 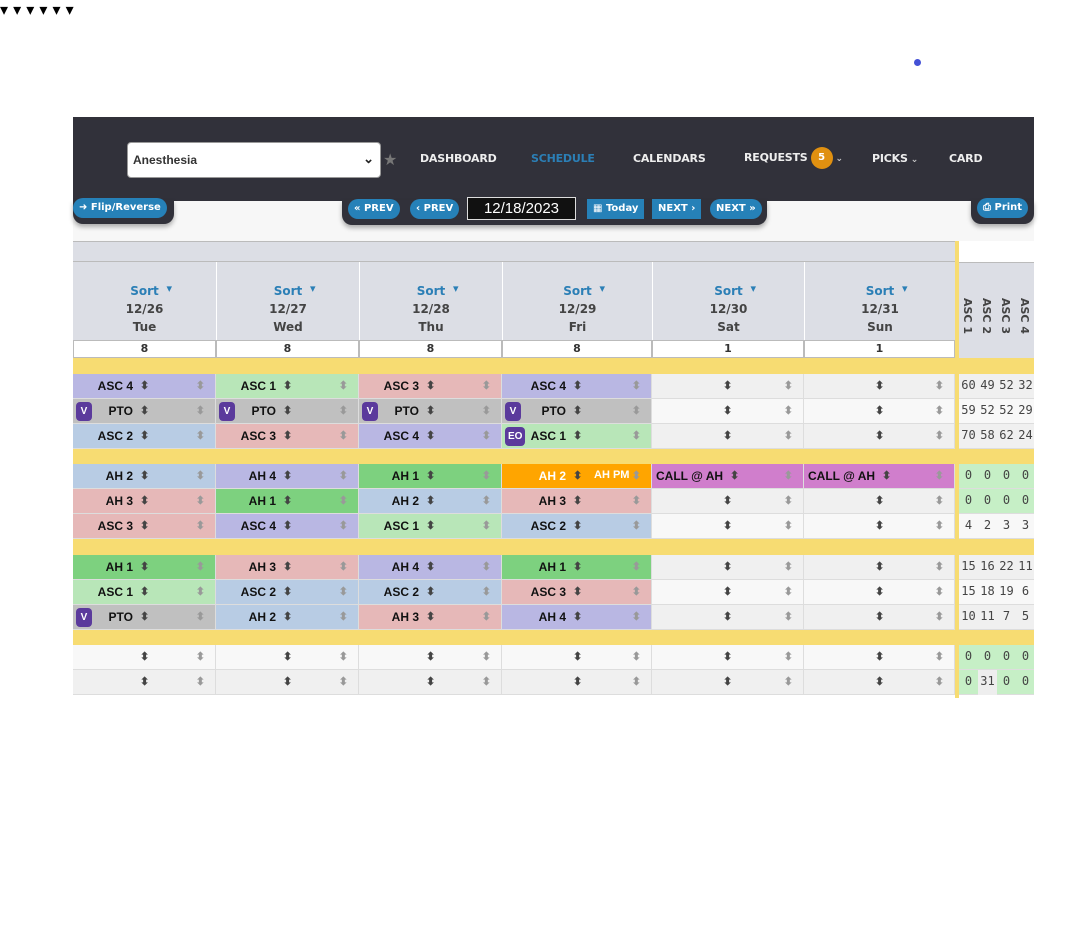 I want to click on sort-dropdown: Sort, so click(x=288, y=291).